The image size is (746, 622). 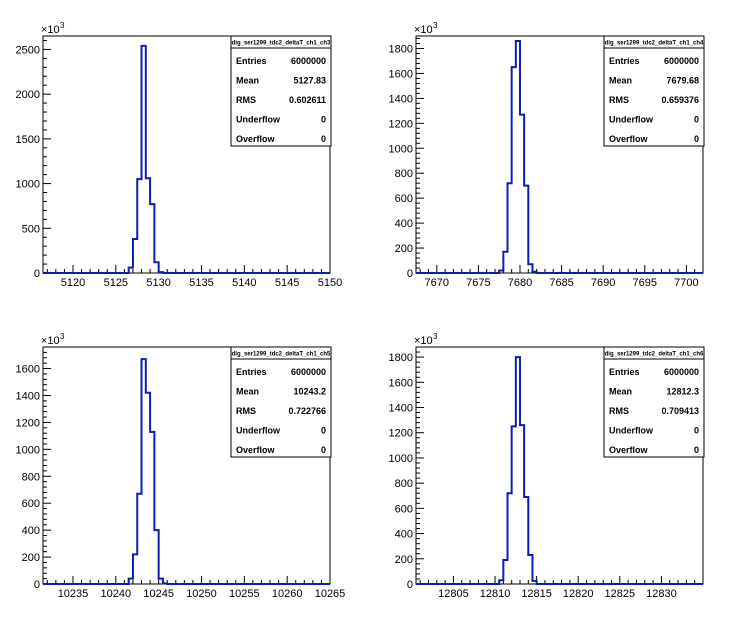 What do you see at coordinates (603, 283) in the screenshot?
I see `x-tick-label: 7690` at bounding box center [603, 283].